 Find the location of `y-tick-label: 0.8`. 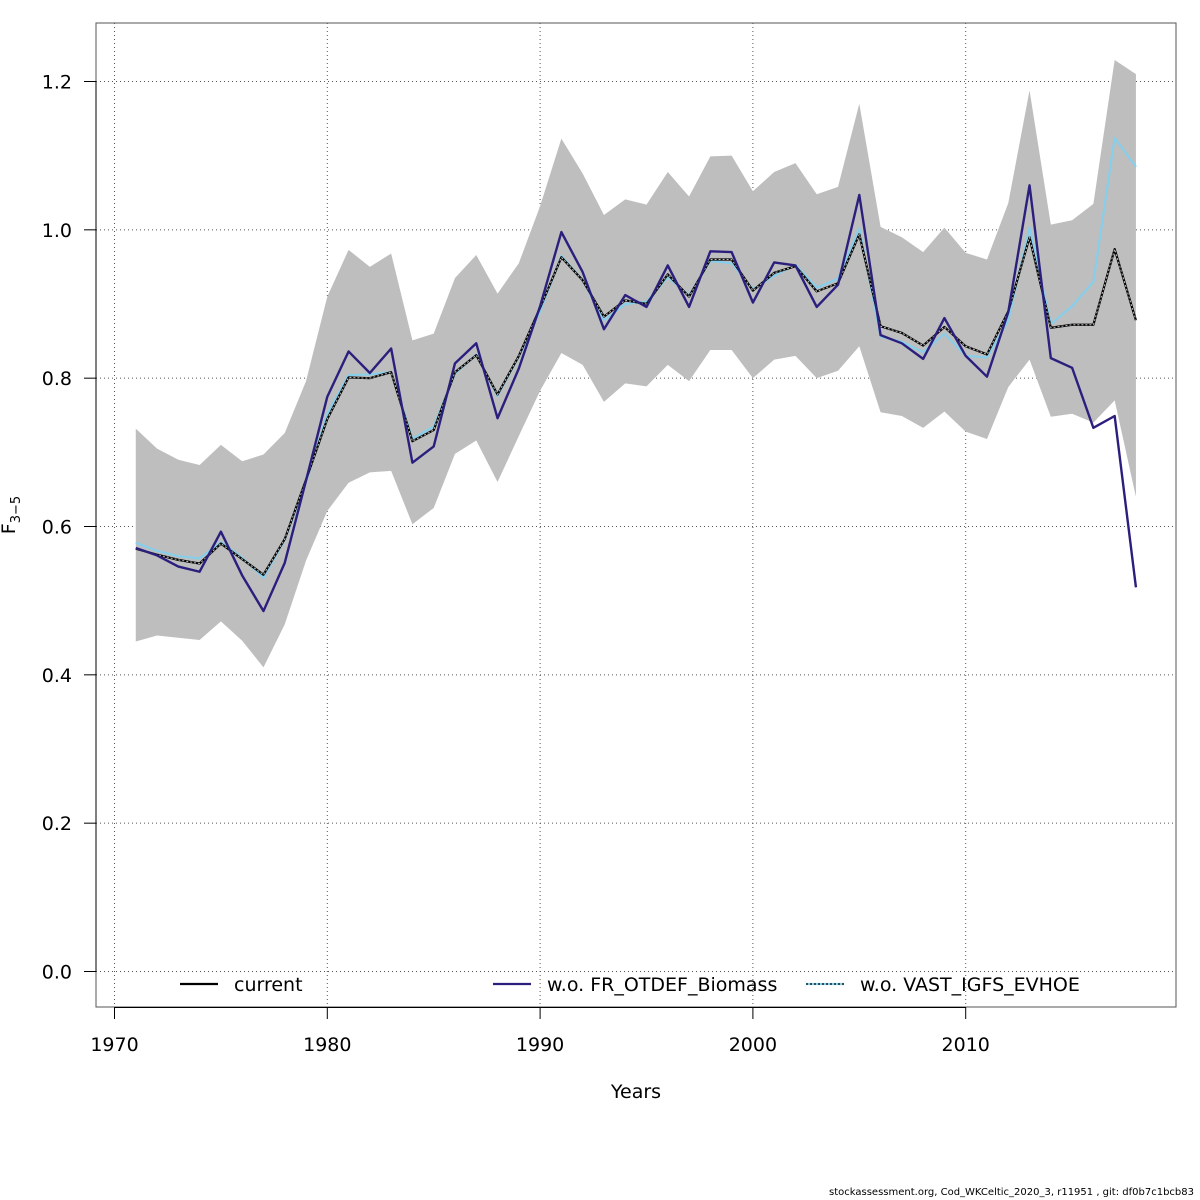

y-tick-label: 0.8 is located at coordinates (57, 379).